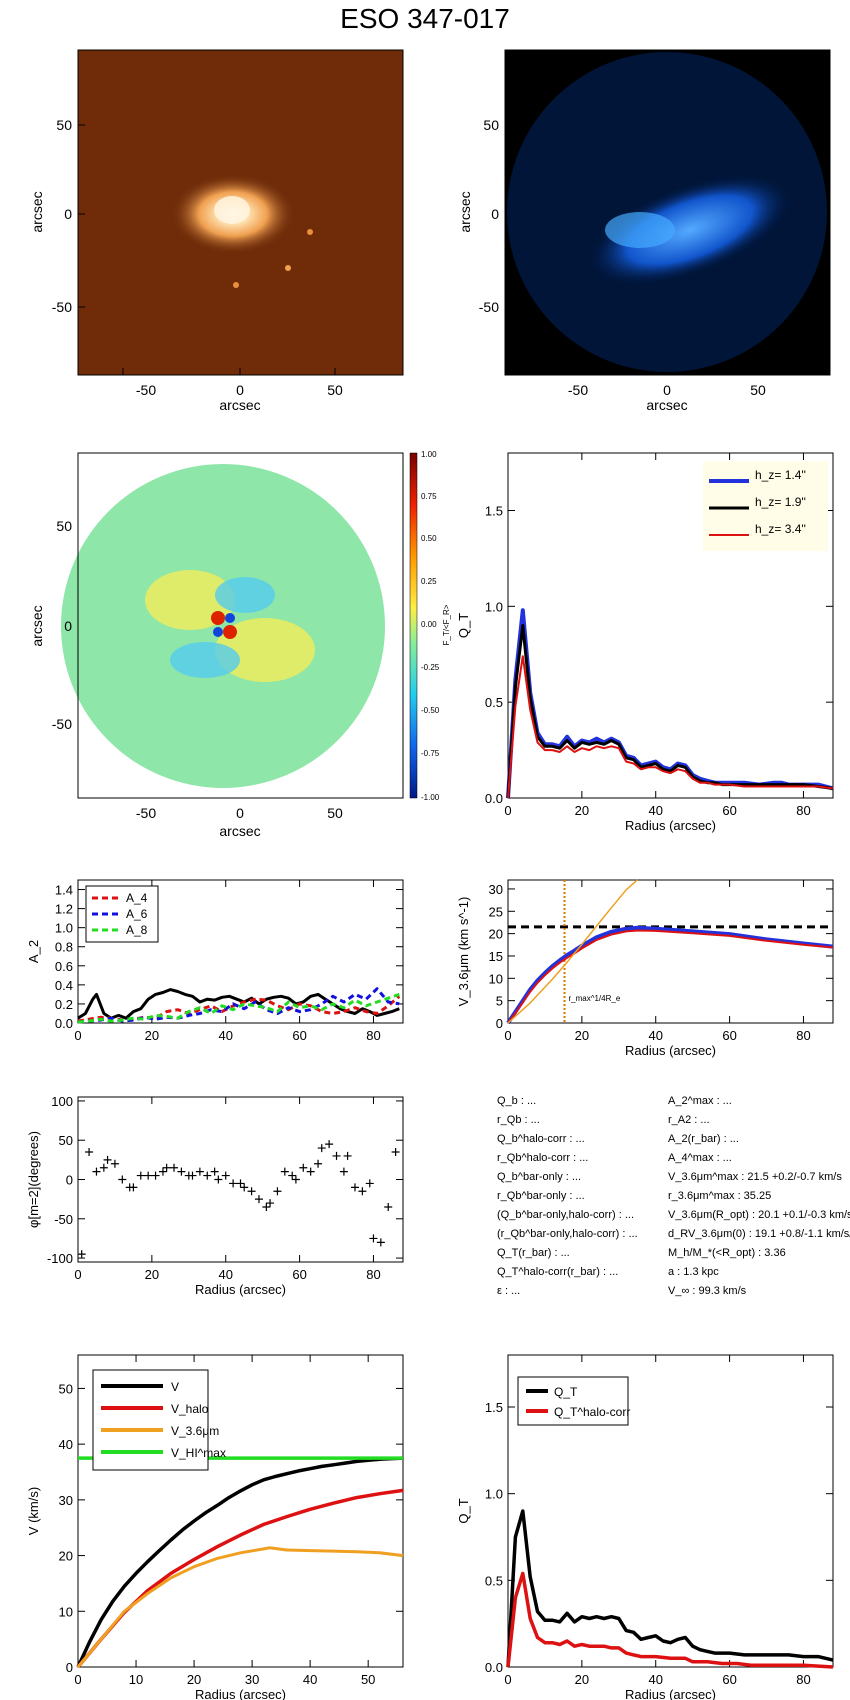 This screenshot has height=1700, width=850. What do you see at coordinates (64, 909) in the screenshot?
I see `y-tick-label: 1.2` at bounding box center [64, 909].